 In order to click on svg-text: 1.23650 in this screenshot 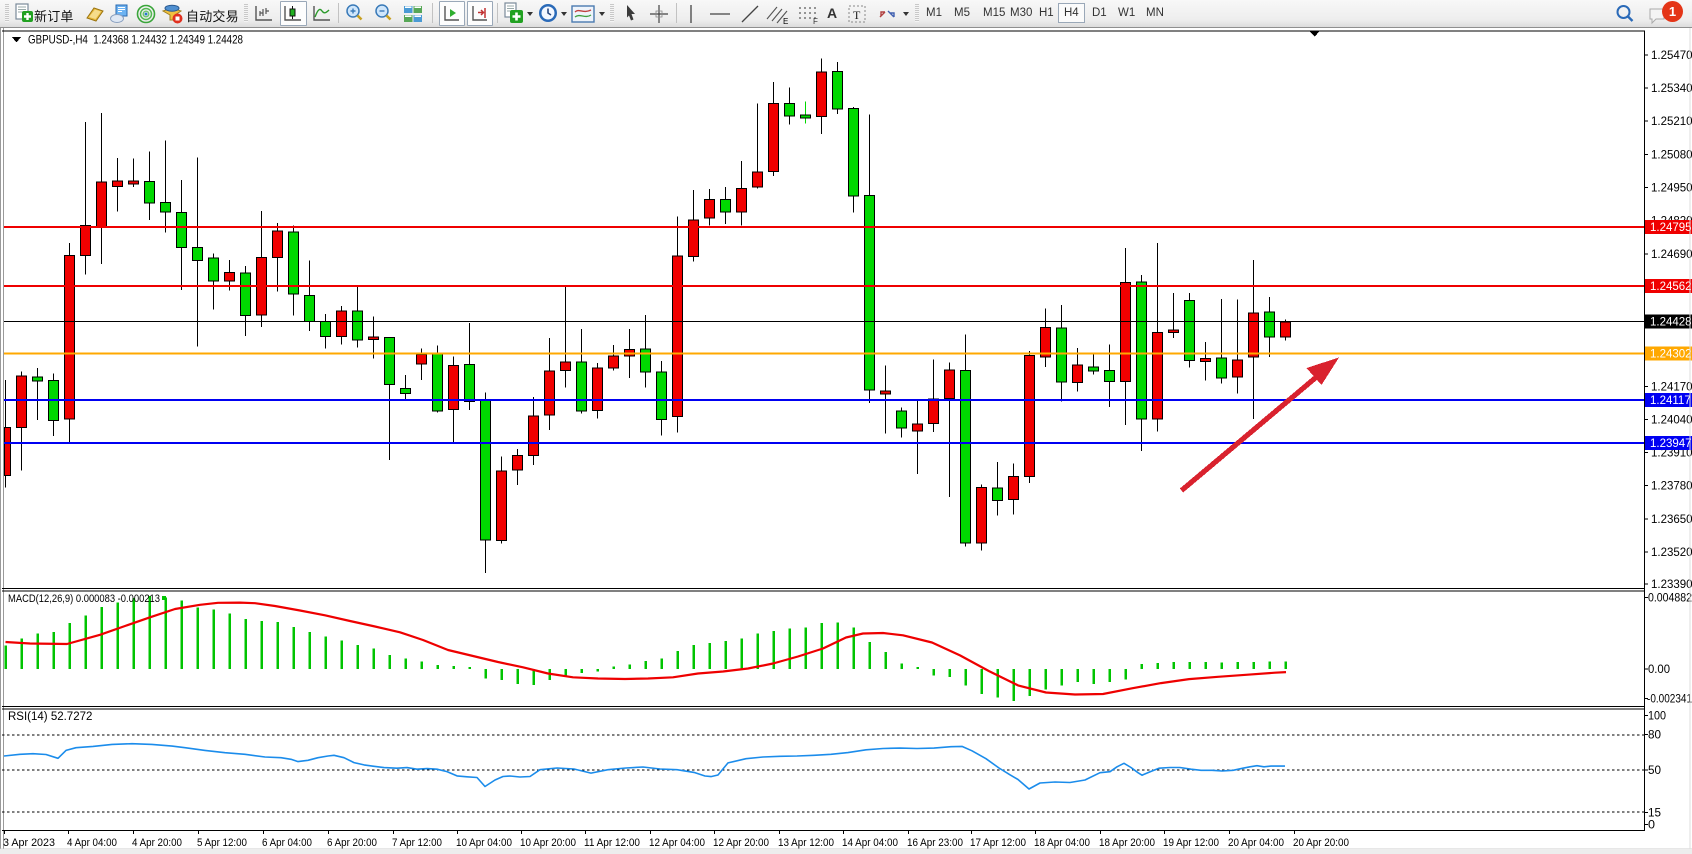, I will do `click(1671, 520)`.